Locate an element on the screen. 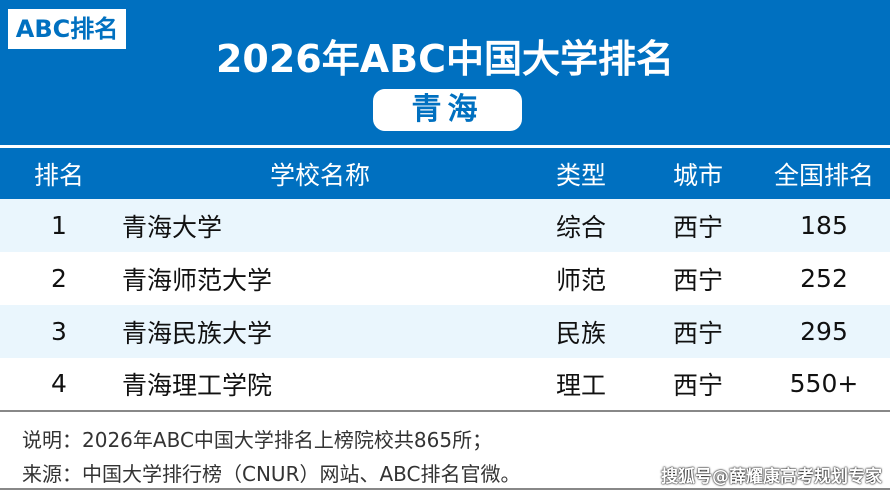 The height and width of the screenshot is (492, 890). national-rank: 550+ is located at coordinates (824, 383).